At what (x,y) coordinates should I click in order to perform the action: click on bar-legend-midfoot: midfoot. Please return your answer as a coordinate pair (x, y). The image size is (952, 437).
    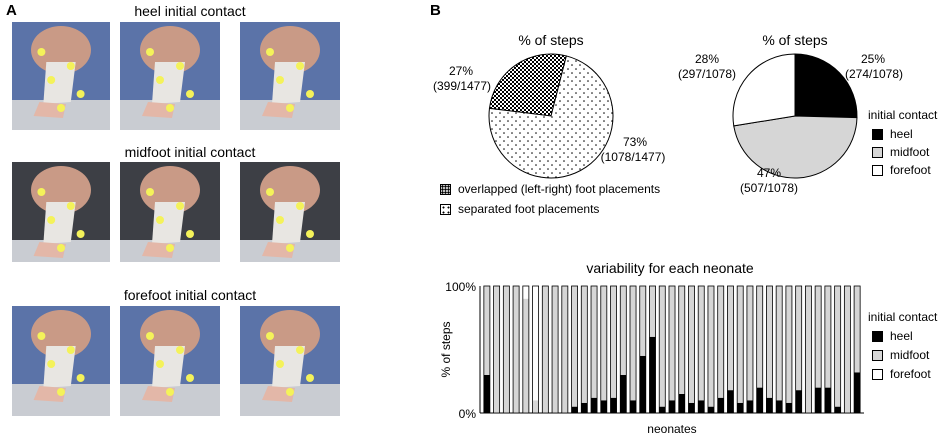
    Looking at the image, I should click on (900, 355).